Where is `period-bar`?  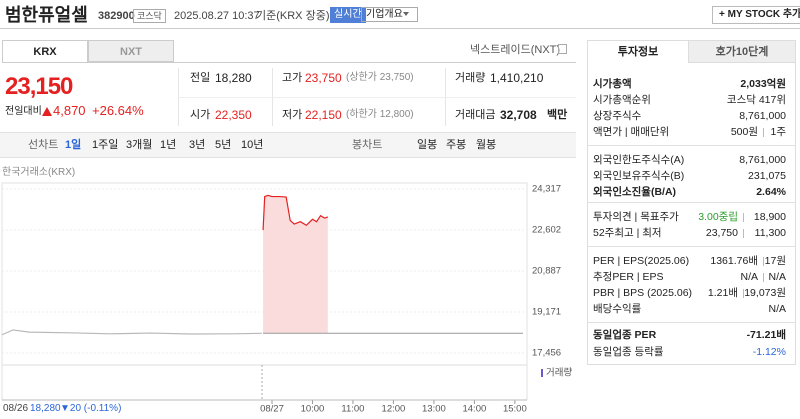
period-bar is located at coordinates (288, 145).